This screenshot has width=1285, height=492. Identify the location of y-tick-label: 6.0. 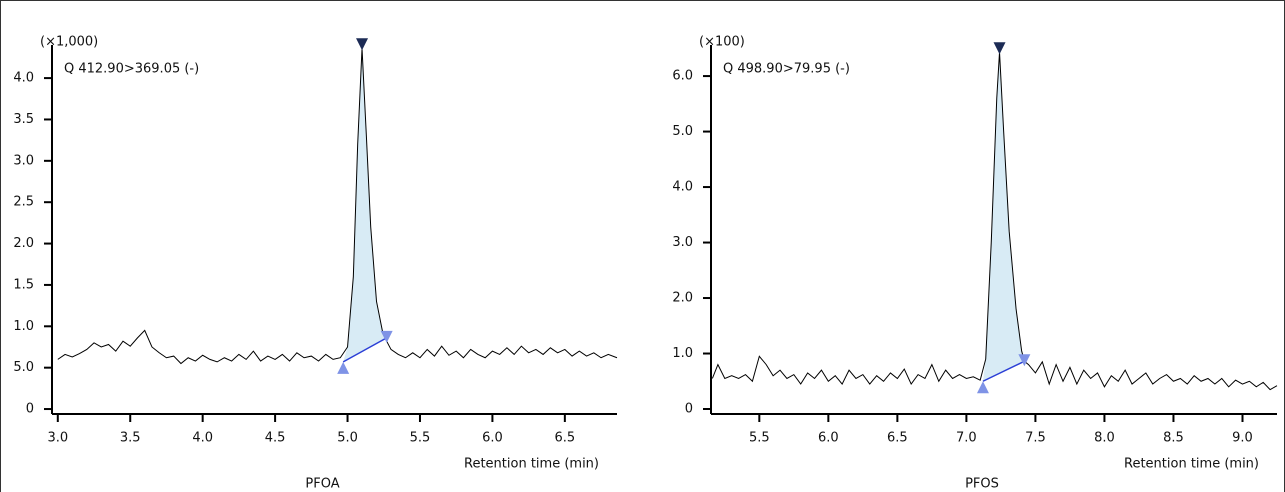
(682, 76).